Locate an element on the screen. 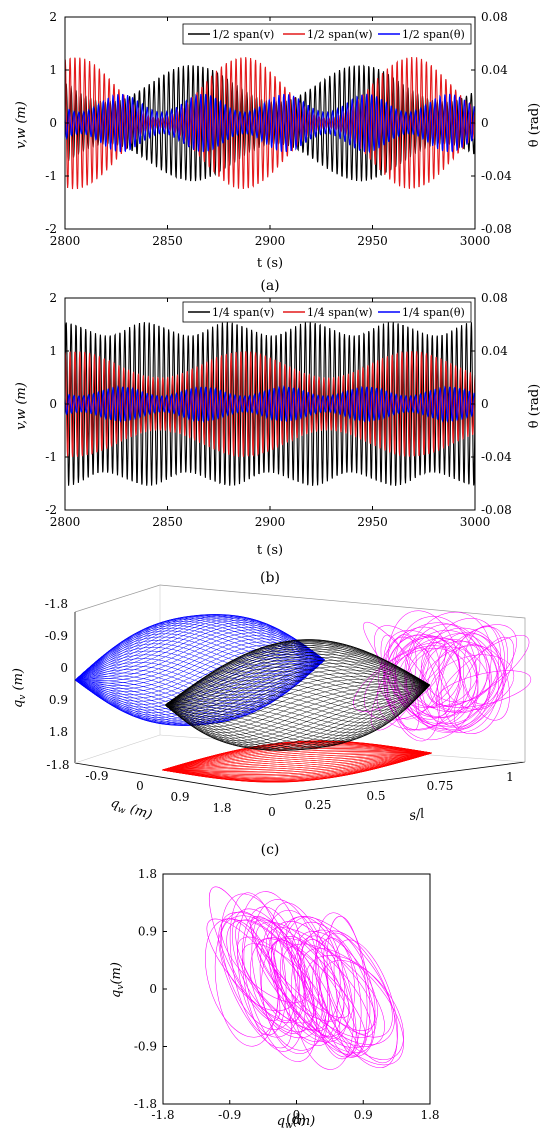 Image resolution: width=550 pixels, height=1132 pixels. y-tick-label: 1 is located at coordinates (53, 70).